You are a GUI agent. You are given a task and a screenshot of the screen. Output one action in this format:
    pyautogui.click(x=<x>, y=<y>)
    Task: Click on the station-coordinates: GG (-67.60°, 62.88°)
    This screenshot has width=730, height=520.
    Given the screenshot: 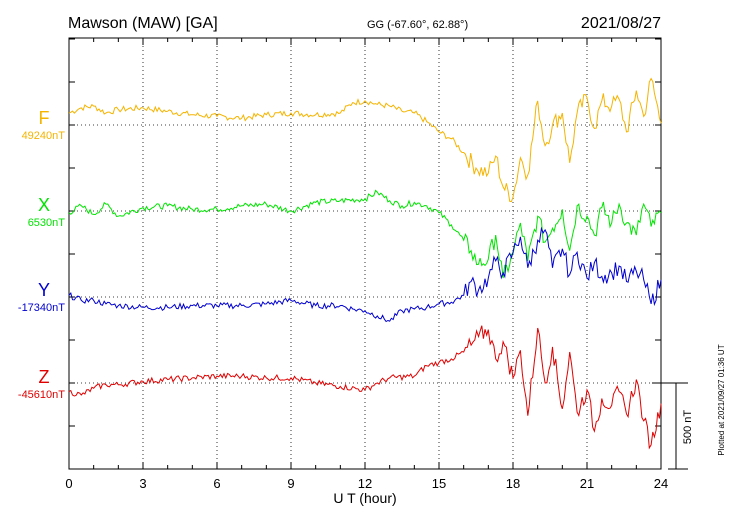 What is the action you would take?
    pyautogui.click(x=417, y=25)
    